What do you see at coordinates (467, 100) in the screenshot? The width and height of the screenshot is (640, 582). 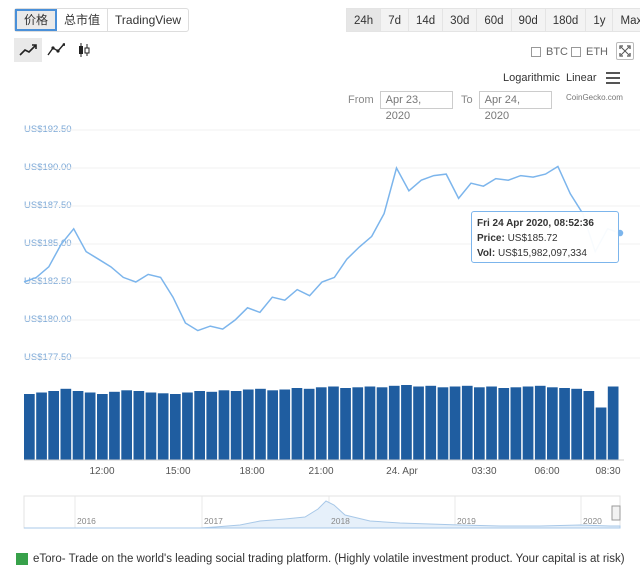 I see `to-label: To` at bounding box center [467, 100].